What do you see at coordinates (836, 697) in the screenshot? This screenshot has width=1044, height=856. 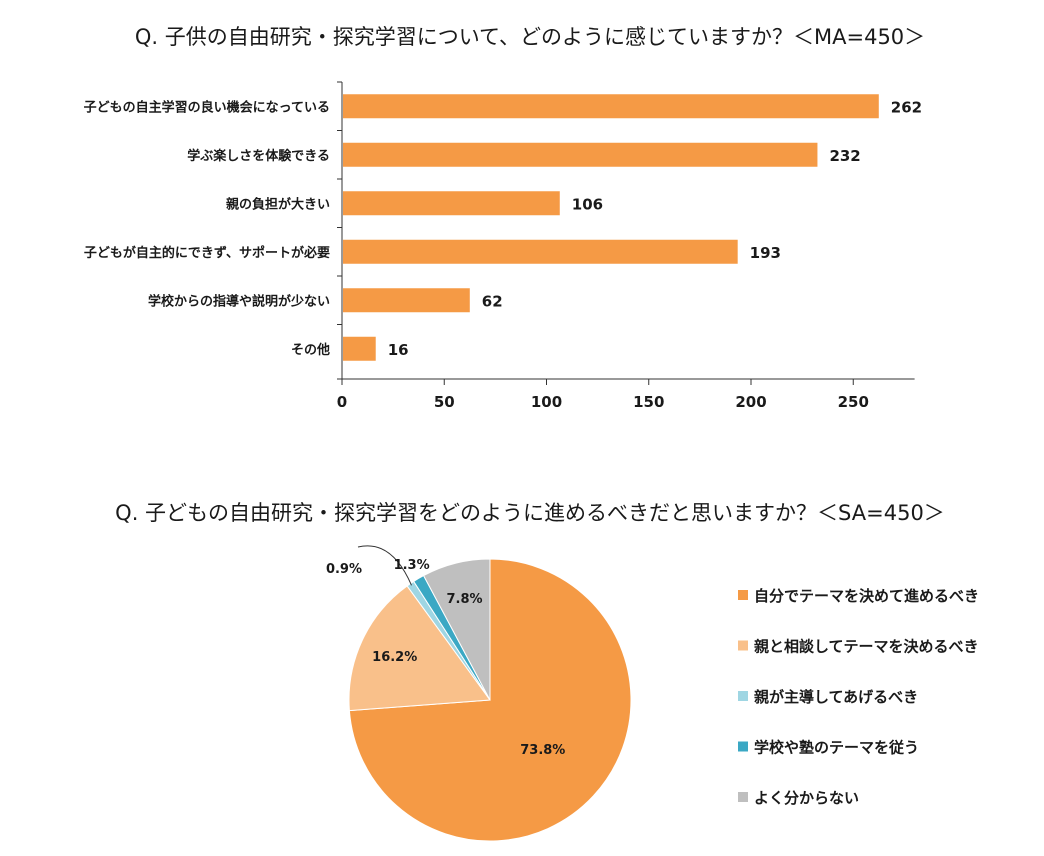 I see `legend-label: 親が主導してあげるべき` at bounding box center [836, 697].